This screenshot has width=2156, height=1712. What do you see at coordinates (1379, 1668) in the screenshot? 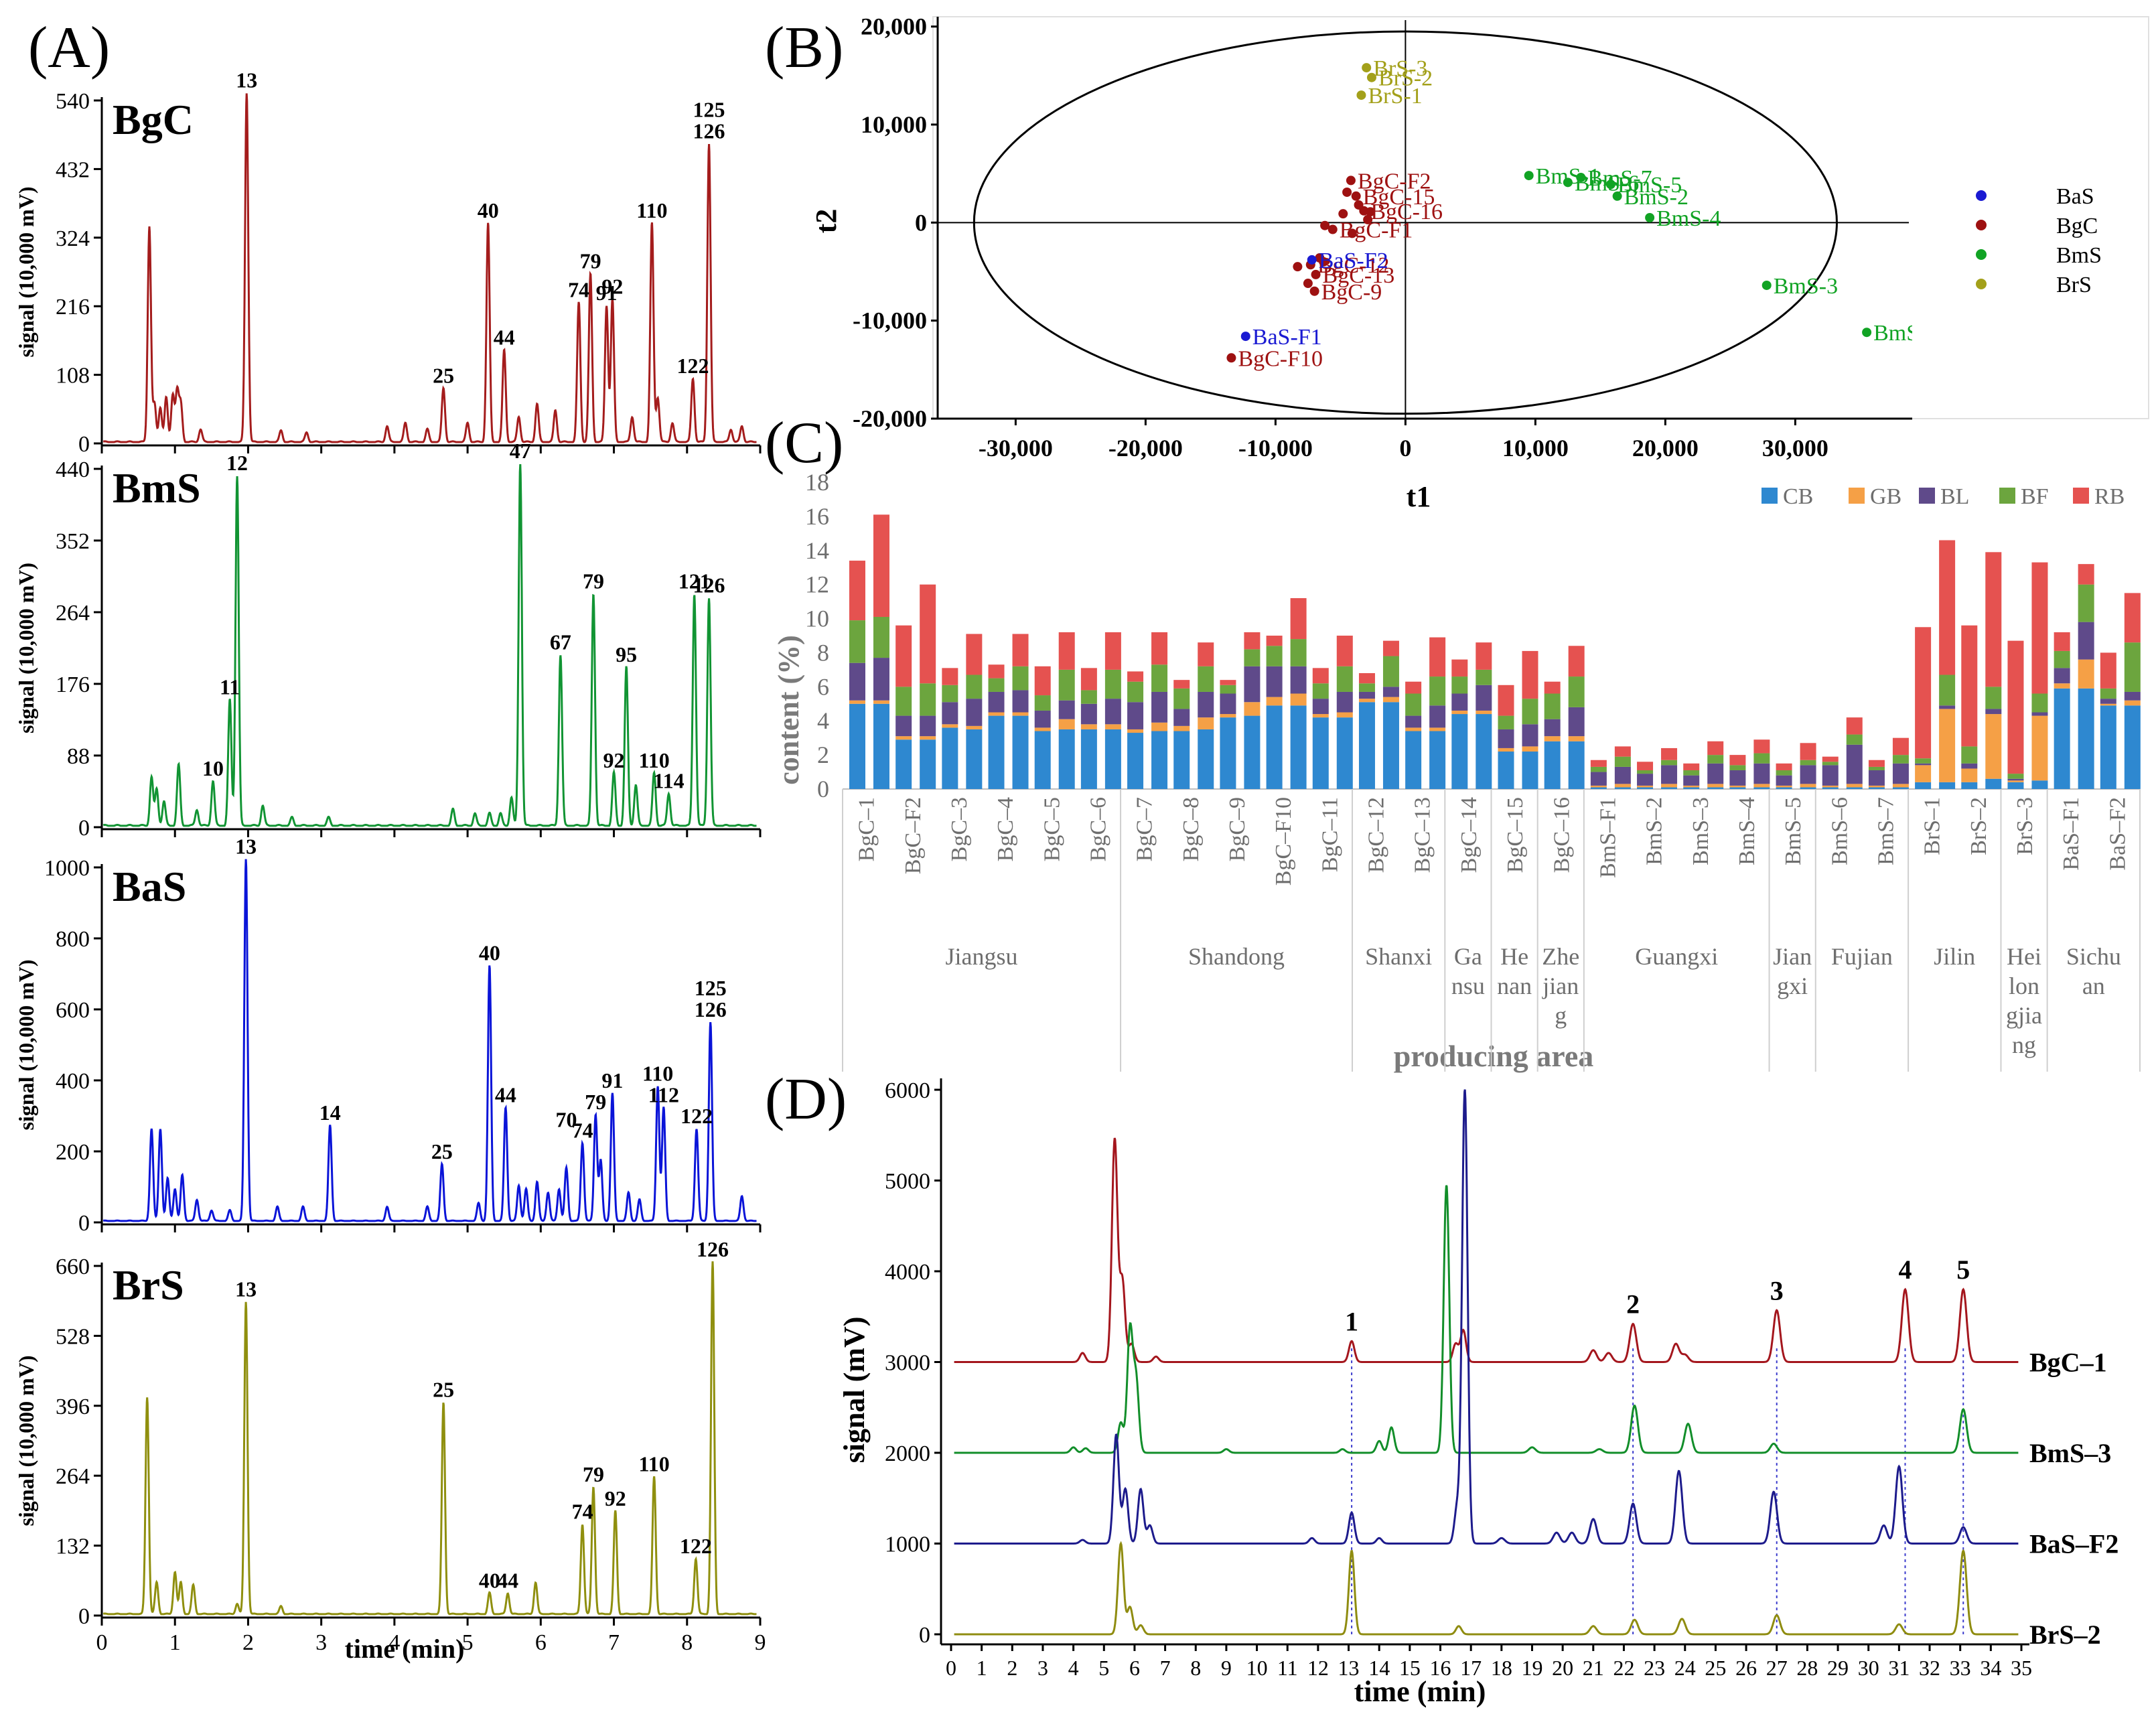
I see `x-tick-label: 14` at bounding box center [1379, 1668].